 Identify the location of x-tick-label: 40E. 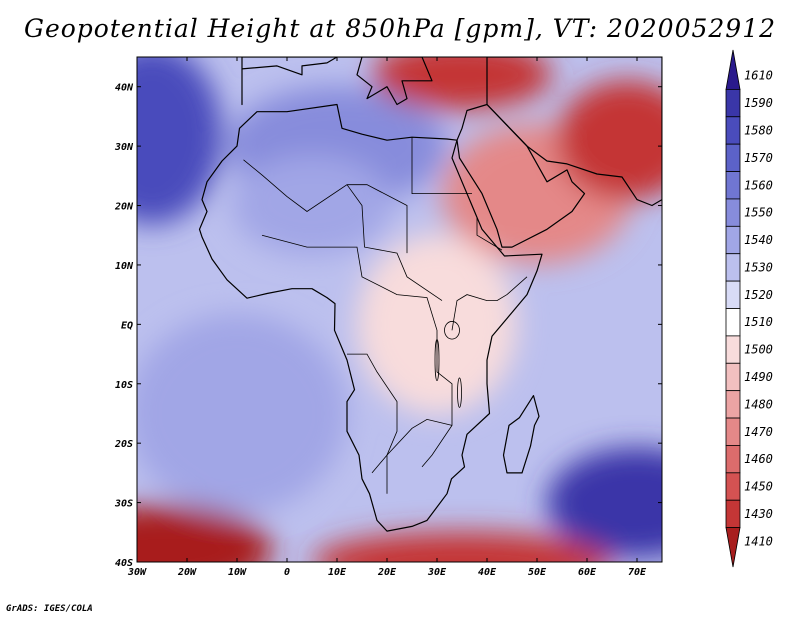
(487, 572).